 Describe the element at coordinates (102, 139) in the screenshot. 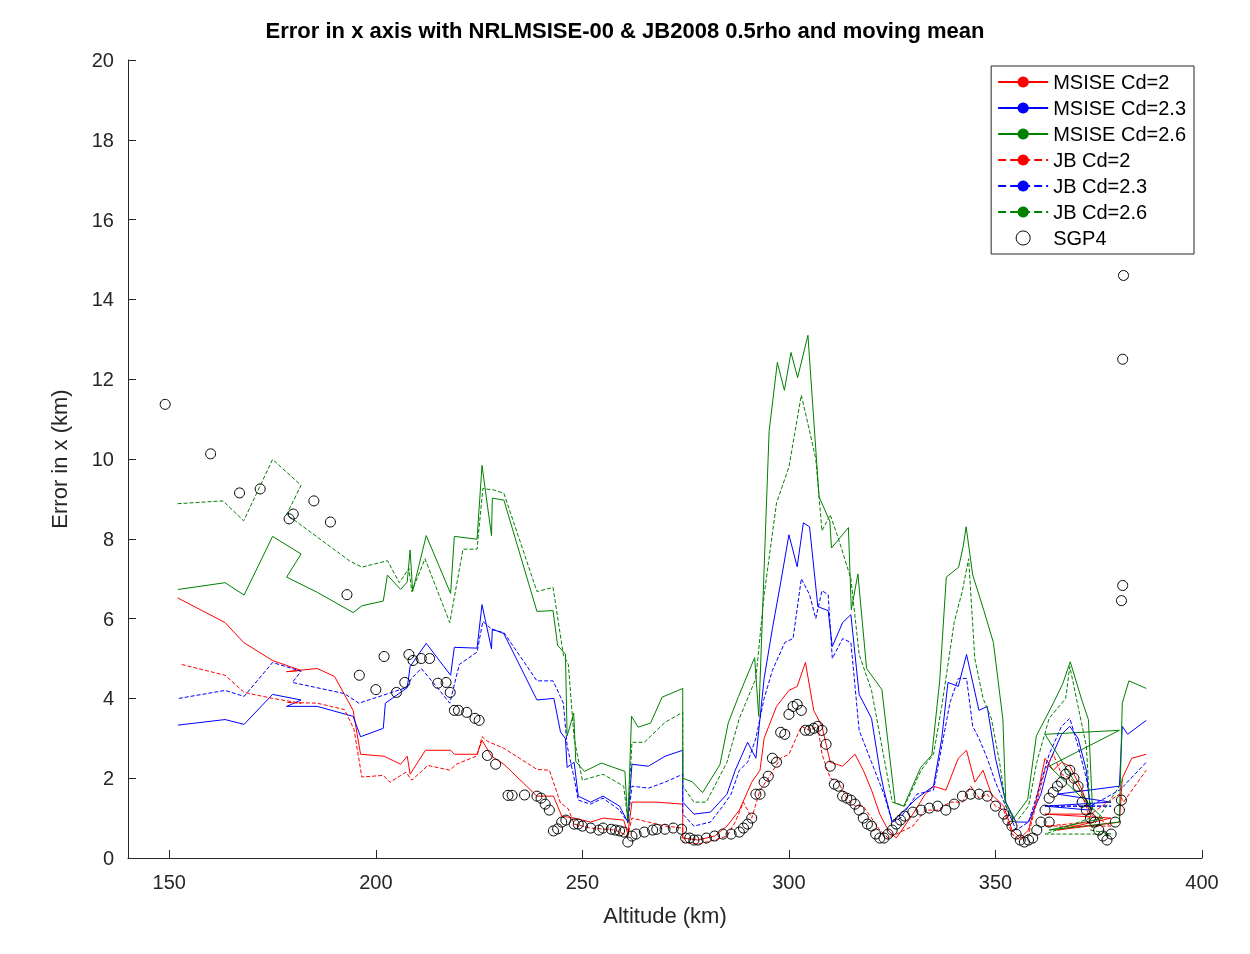

I see `y-tick-label: 18` at that location.